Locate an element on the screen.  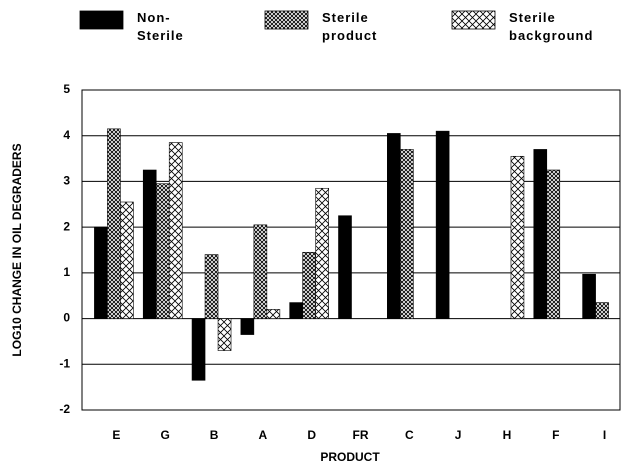
legend-label: Non-Sterile is located at coordinates (160, 26).